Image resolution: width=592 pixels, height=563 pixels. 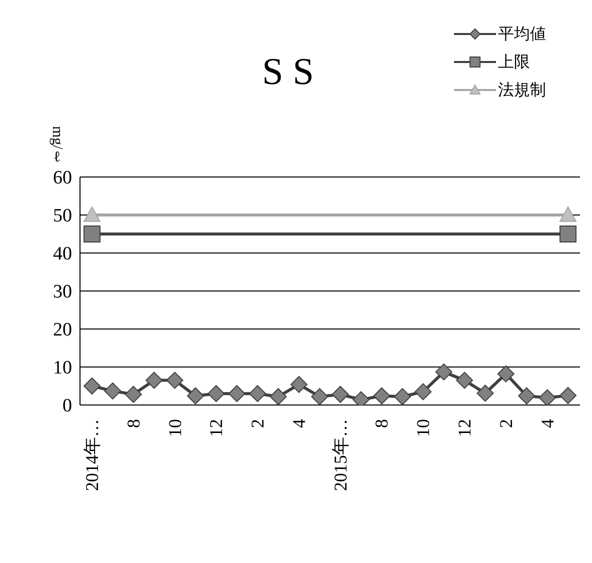 What do you see at coordinates (62, 216) in the screenshot?
I see `y-tick-label: 50` at bounding box center [62, 216].